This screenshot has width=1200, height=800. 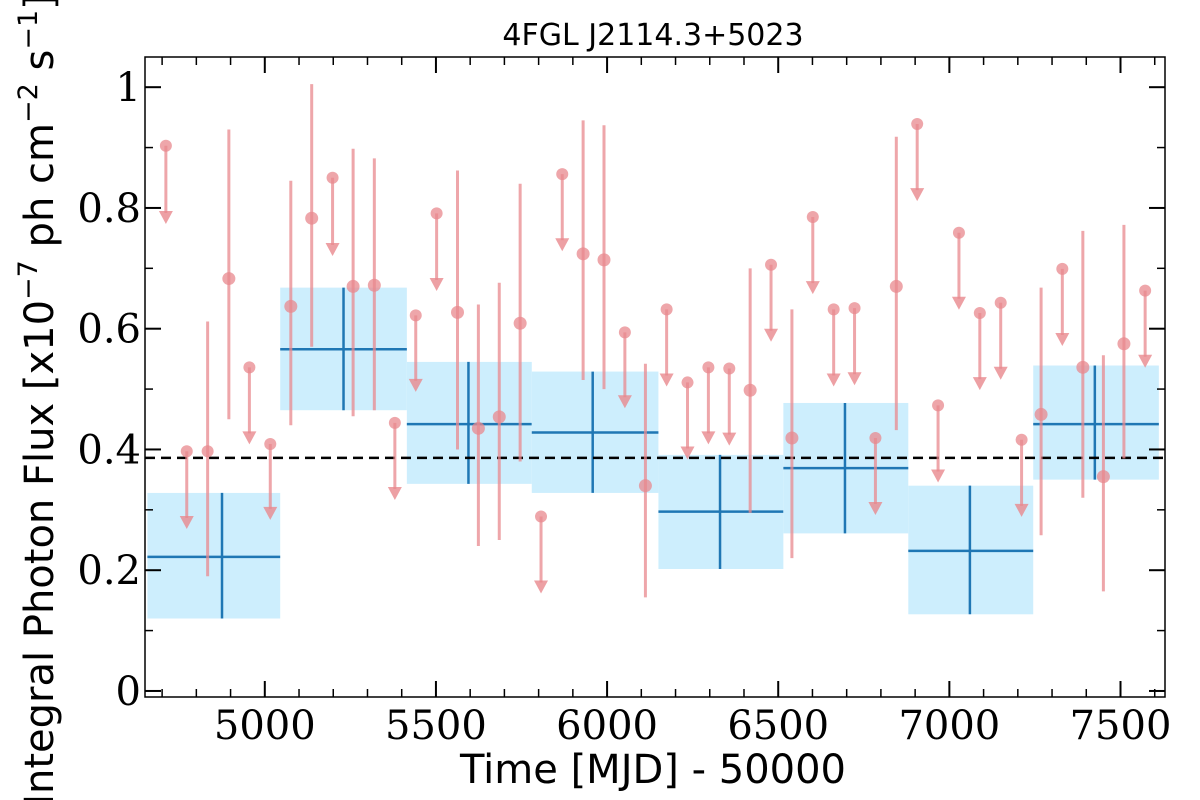 I want to click on y-tick-label: 1, so click(x=128, y=88).